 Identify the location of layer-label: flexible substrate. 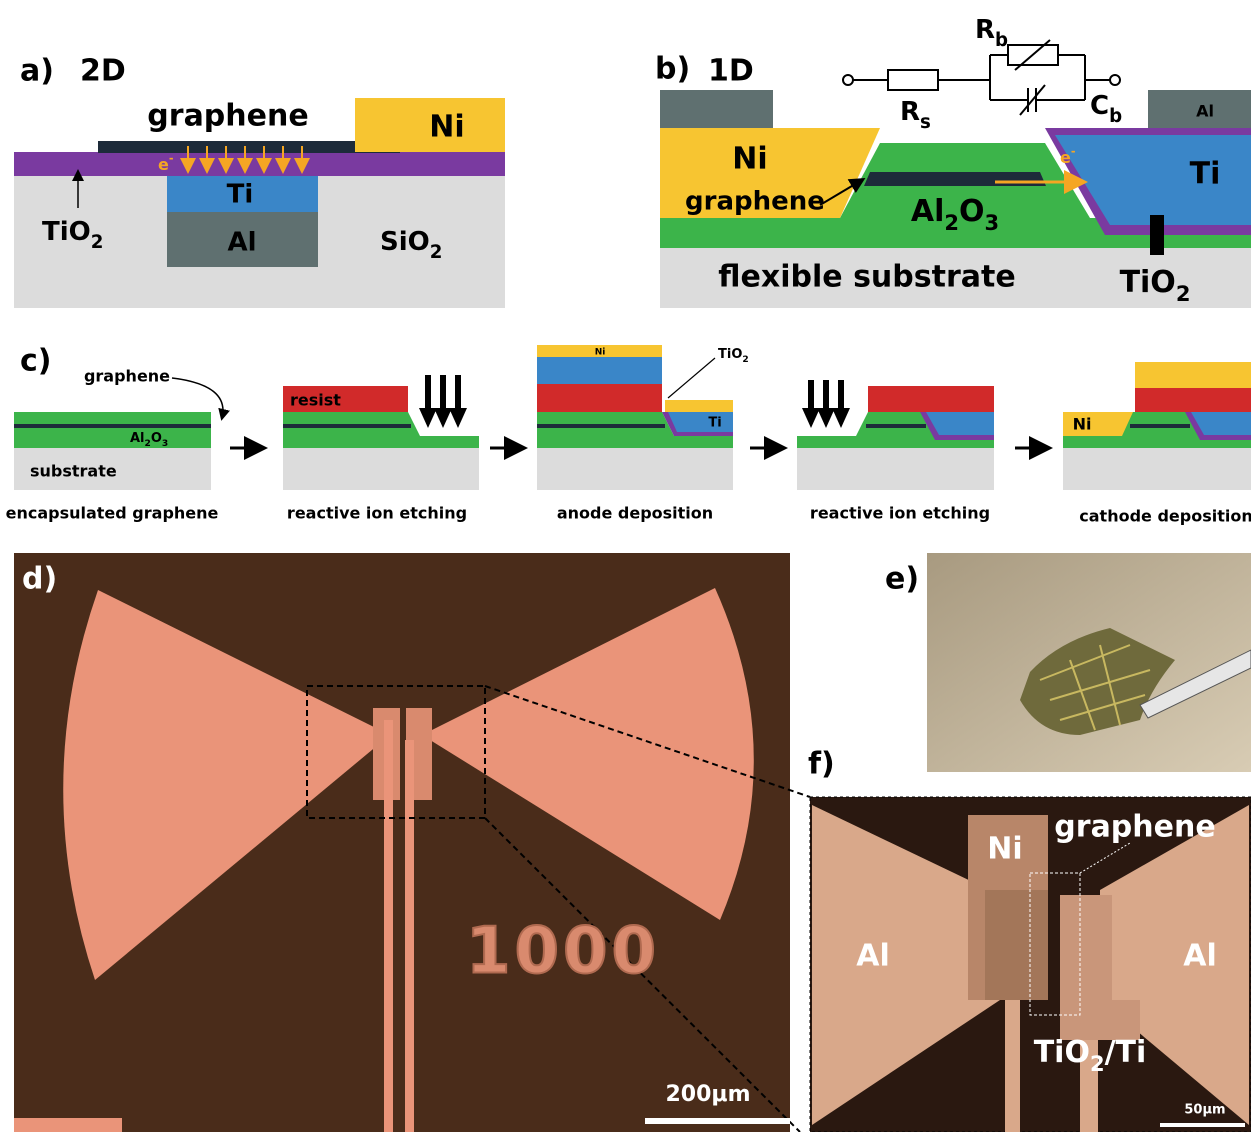
(866, 277).